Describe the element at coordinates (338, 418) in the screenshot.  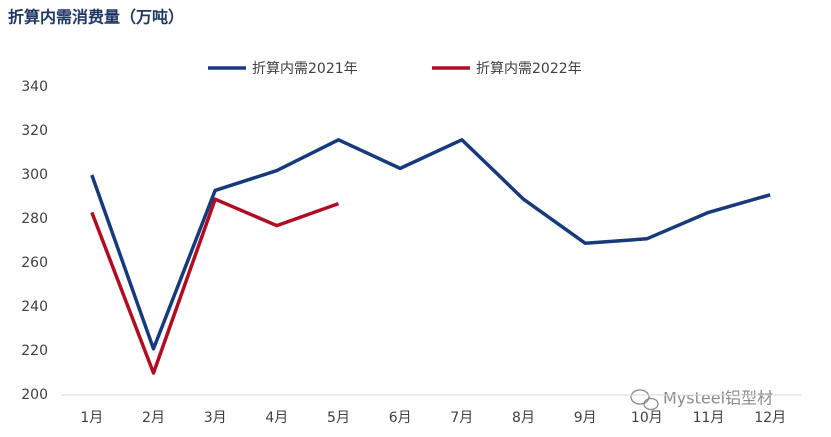
I see `x-tick-label: 5月` at that location.